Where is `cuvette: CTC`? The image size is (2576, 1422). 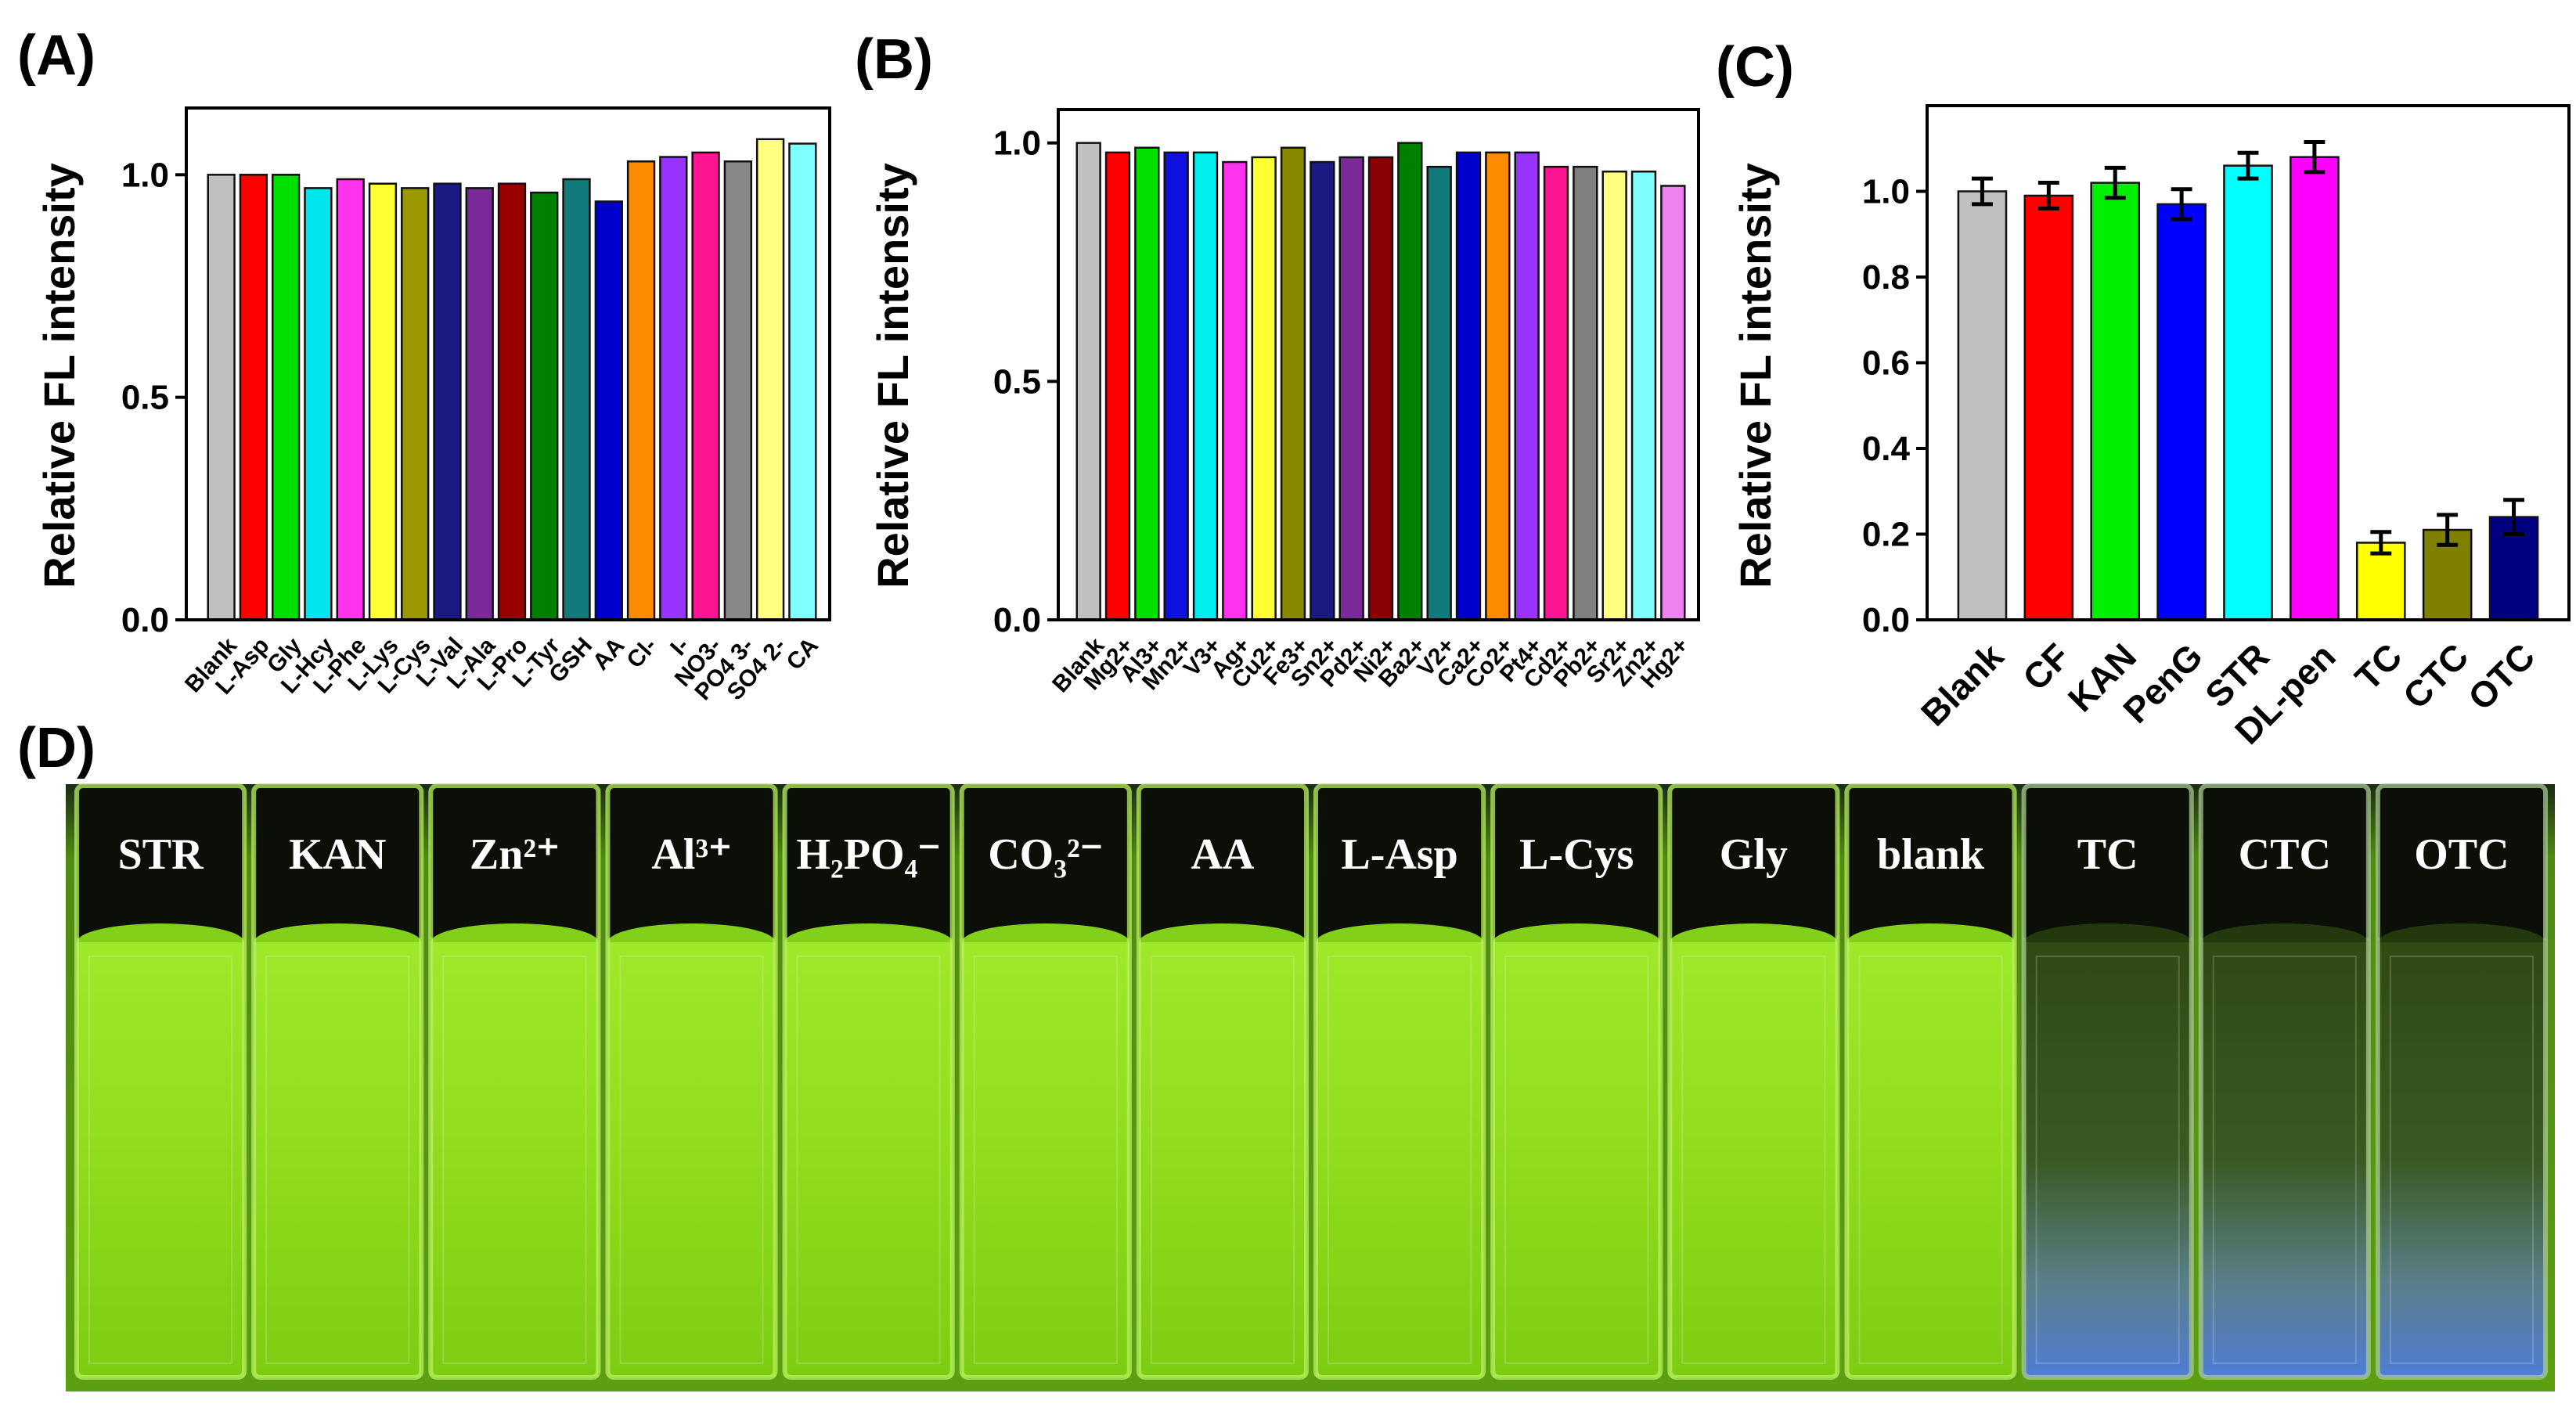
cuvette: CTC is located at coordinates (2284, 1081).